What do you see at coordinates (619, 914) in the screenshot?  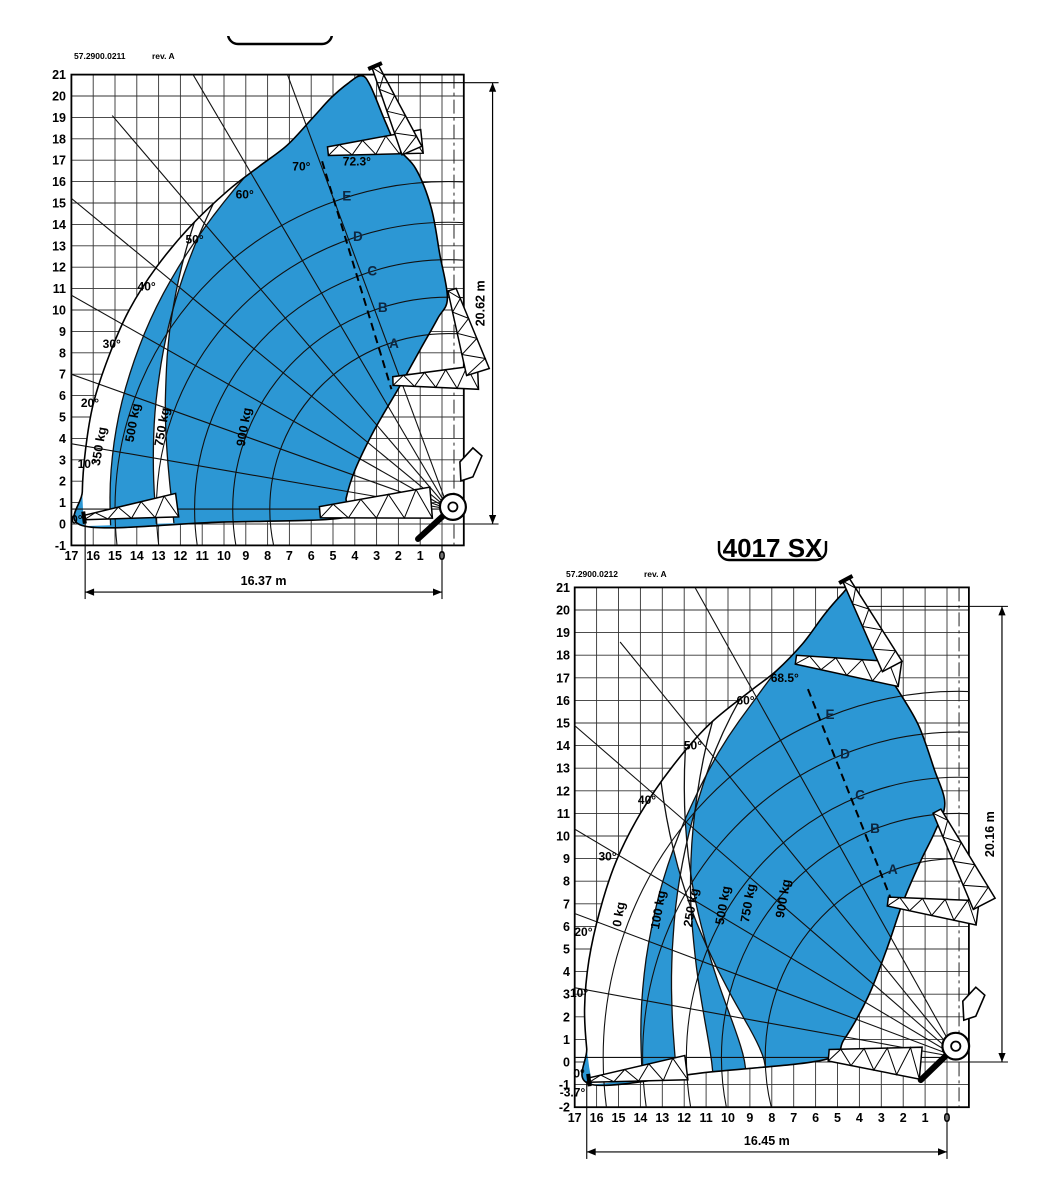 I see `load-zone-label: 0 kg` at bounding box center [619, 914].